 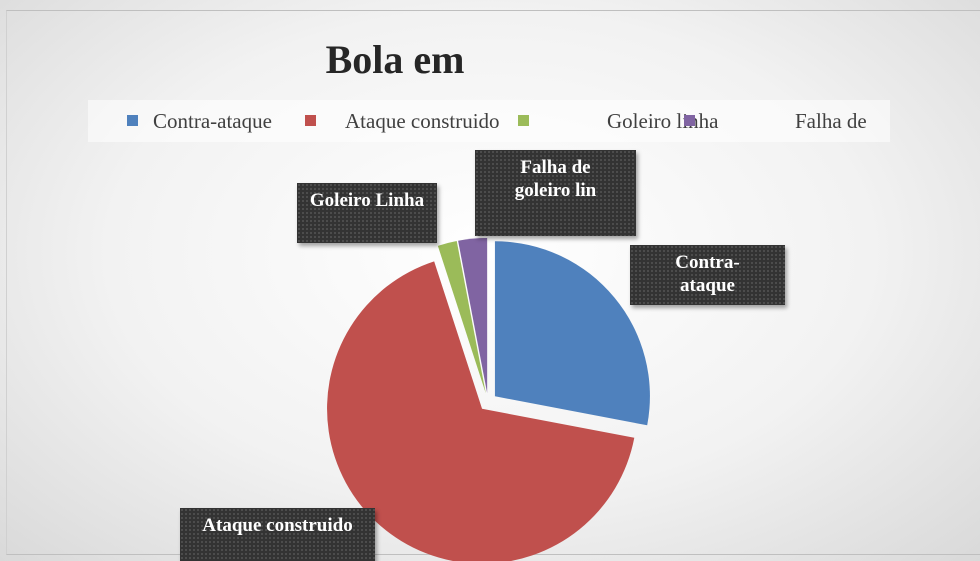 I want to click on data-label: Goleiro Linha, so click(x=367, y=213).